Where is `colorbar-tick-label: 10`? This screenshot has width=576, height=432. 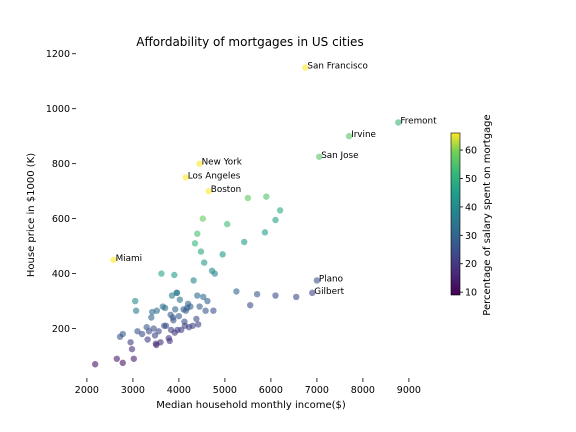
colorbar-tick-label: 10 is located at coordinates (471, 293).